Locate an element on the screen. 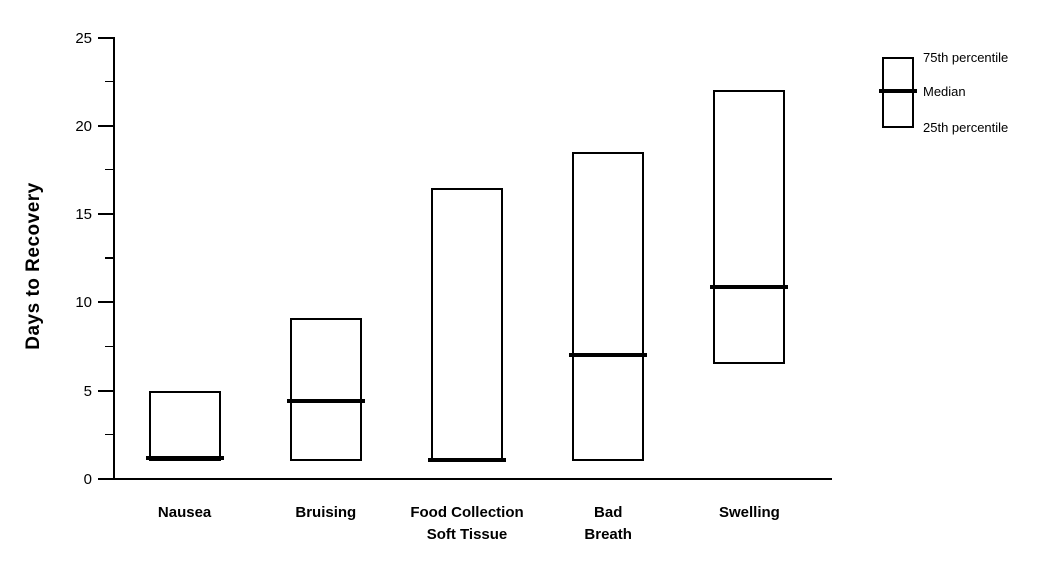 The image size is (1050, 564). y-tick-label: 25 is located at coordinates (83, 38).